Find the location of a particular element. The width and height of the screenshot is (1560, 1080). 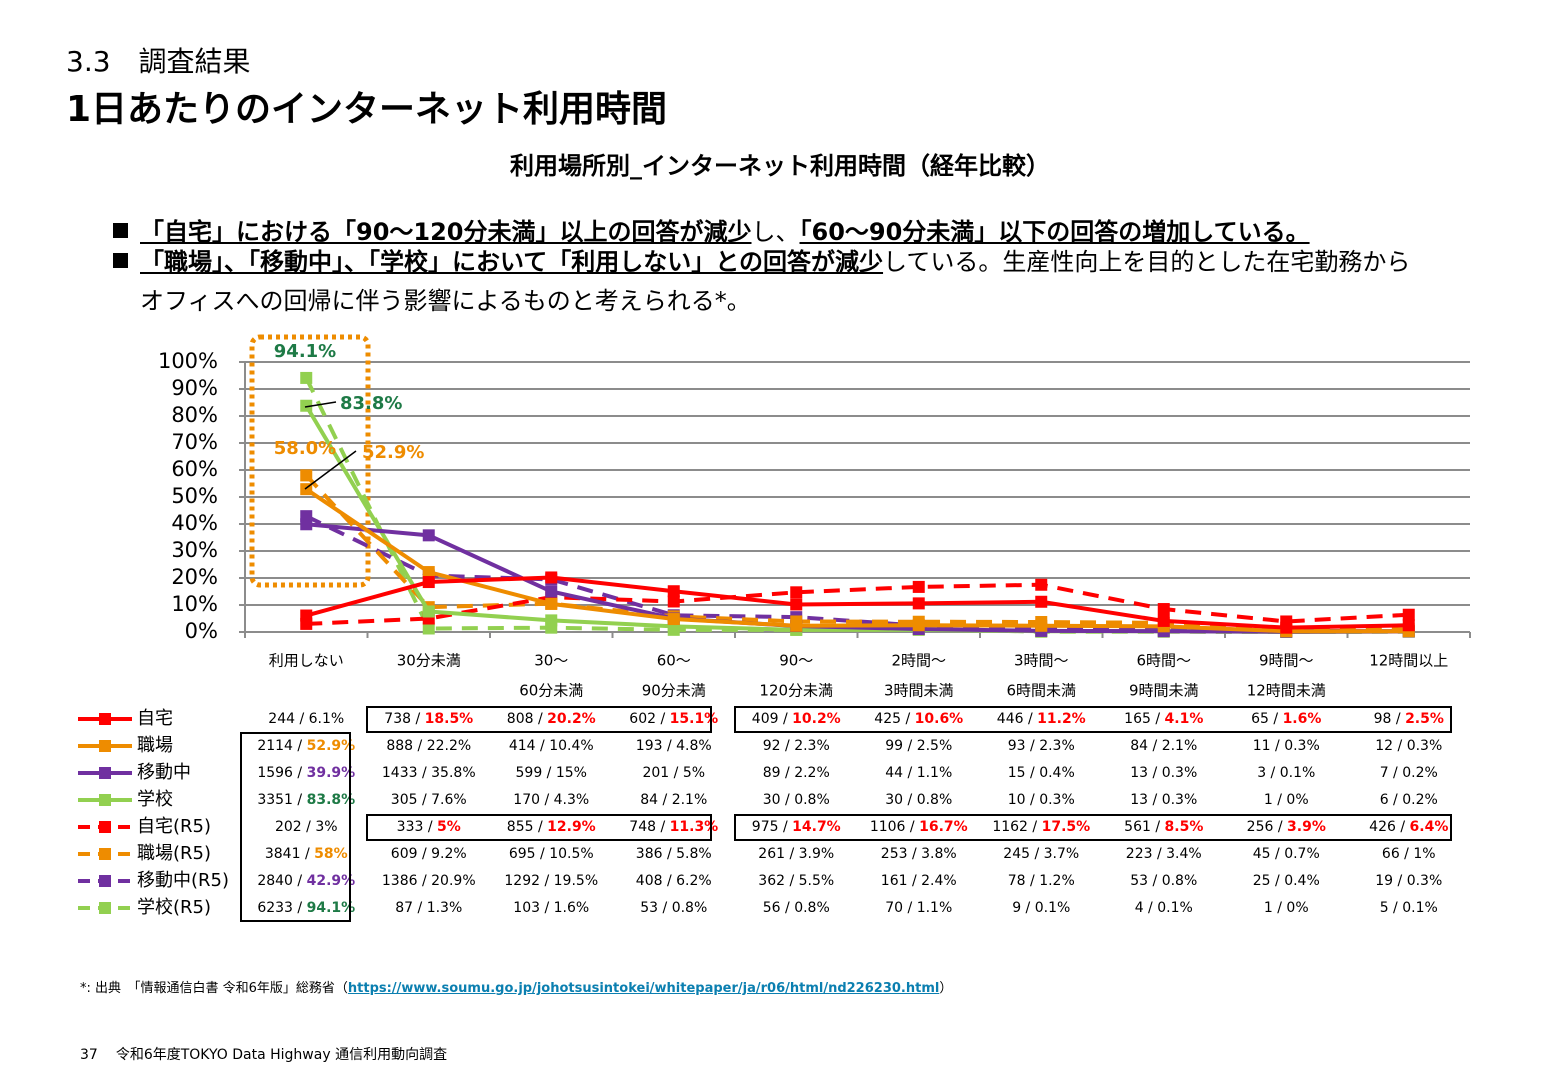

bullet-text: 「60～90分未満」以下の回答の増加している。 is located at coordinates (1054, 232).